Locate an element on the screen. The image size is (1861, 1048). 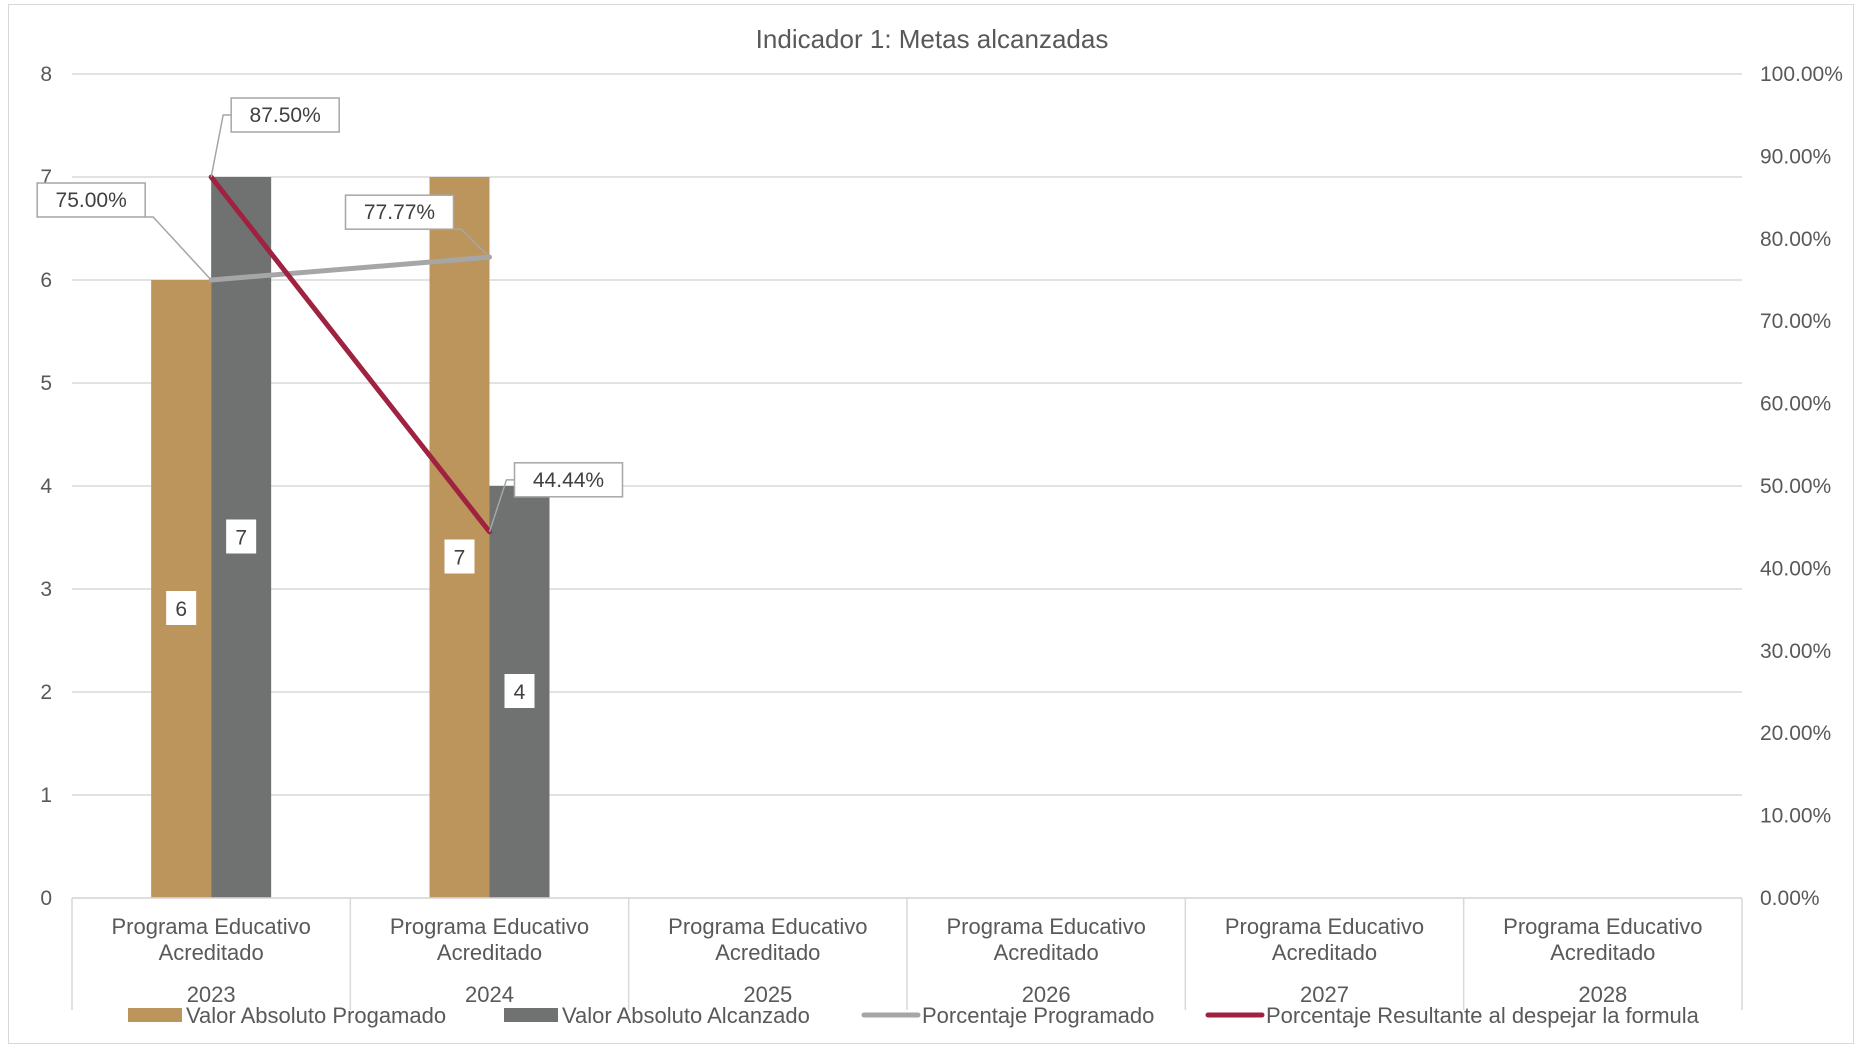
y-tick-label: 7 is located at coordinates (46, 177).